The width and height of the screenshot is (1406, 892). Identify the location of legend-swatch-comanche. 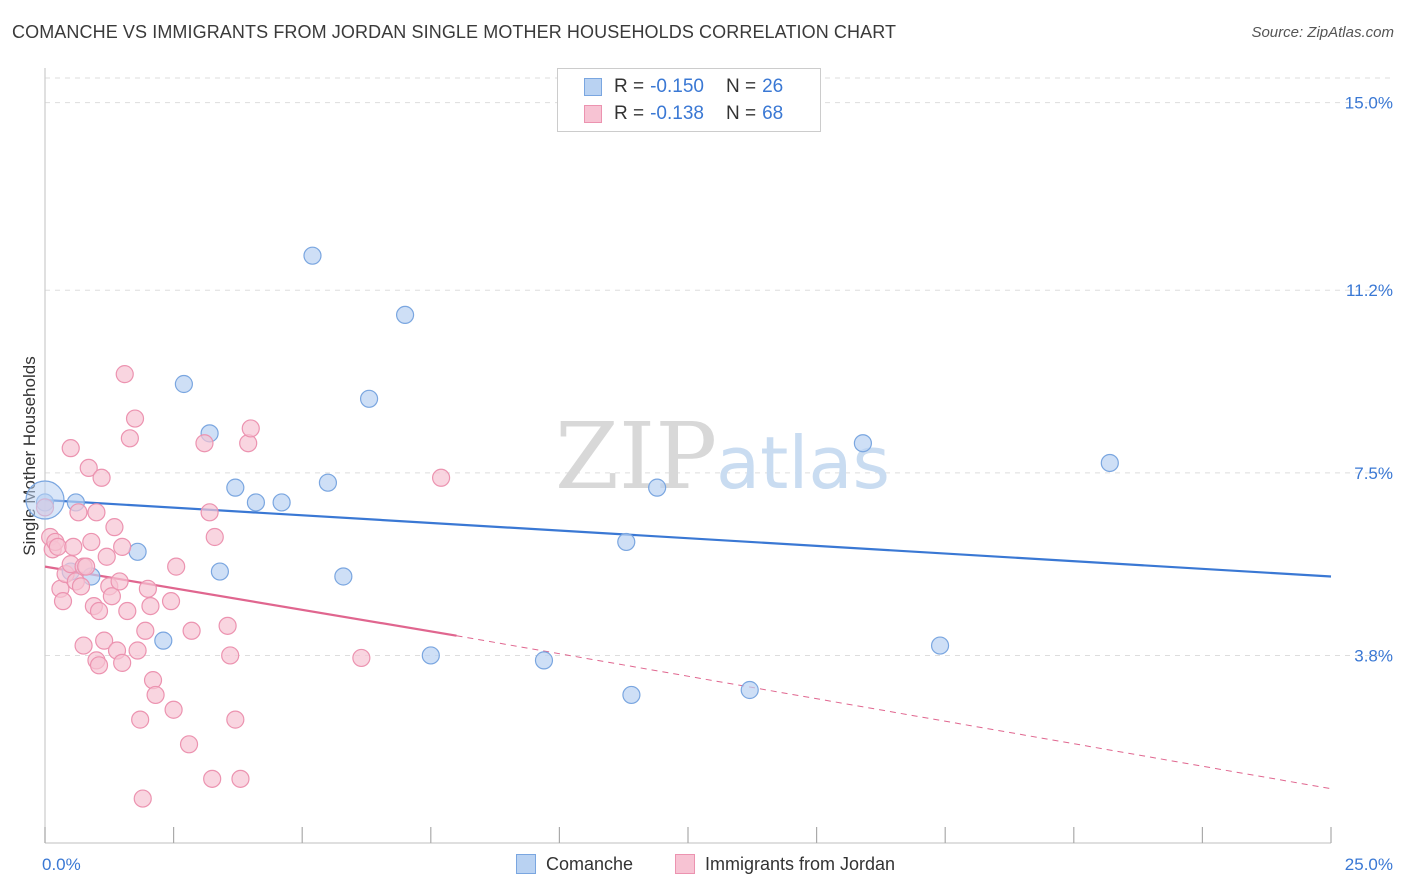
(526, 864).